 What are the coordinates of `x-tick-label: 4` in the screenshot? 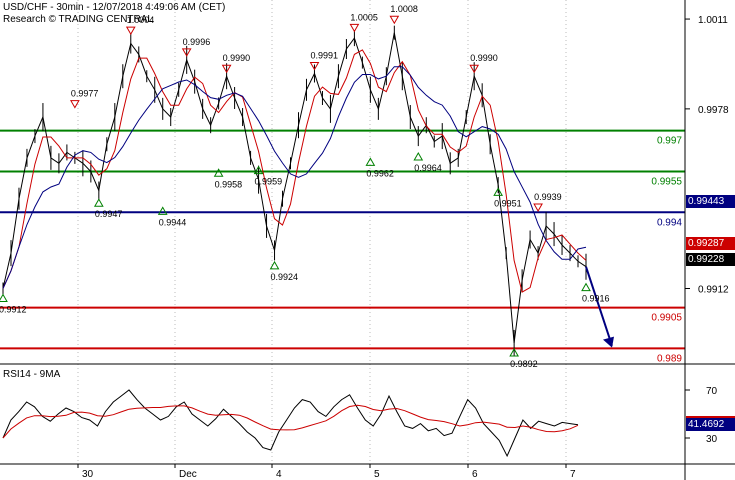 It's located at (279, 474).